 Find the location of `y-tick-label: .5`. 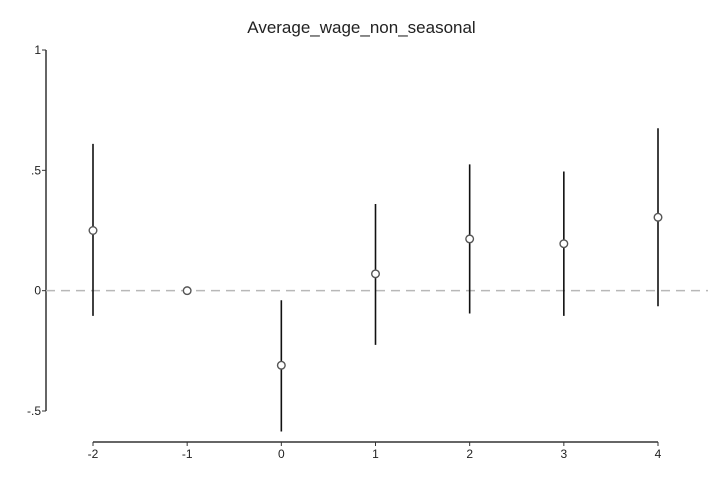

y-tick-label: .5 is located at coordinates (36, 170).